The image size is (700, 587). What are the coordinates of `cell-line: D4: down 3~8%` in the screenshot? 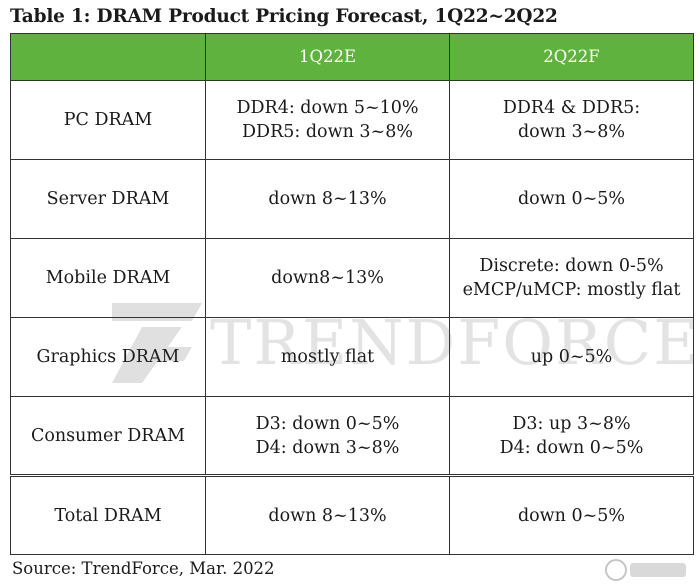 It's located at (327, 447).